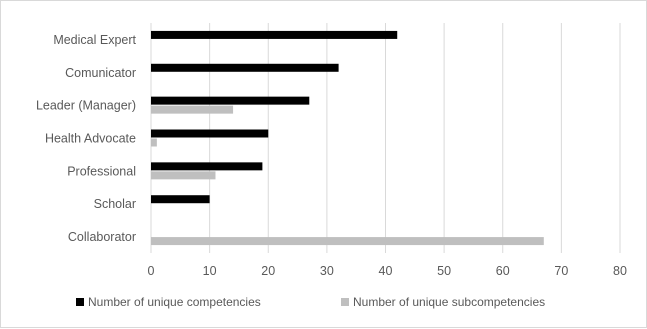 The height and width of the screenshot is (329, 647). I want to click on x-tick-label: 10, so click(210, 271).